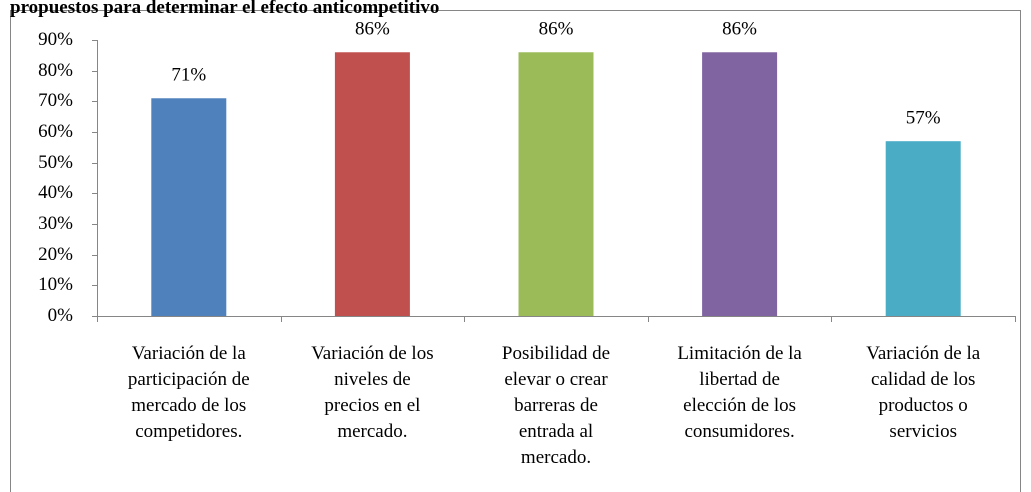  Describe the element at coordinates (288, 5) in the screenshot. I see `title-background` at that location.